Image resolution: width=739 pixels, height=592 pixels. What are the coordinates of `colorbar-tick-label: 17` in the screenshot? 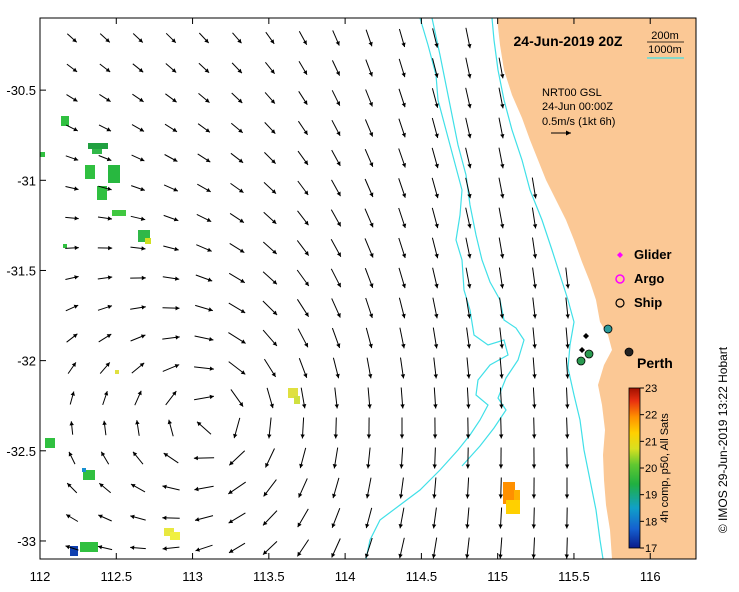 It's located at (651, 549).